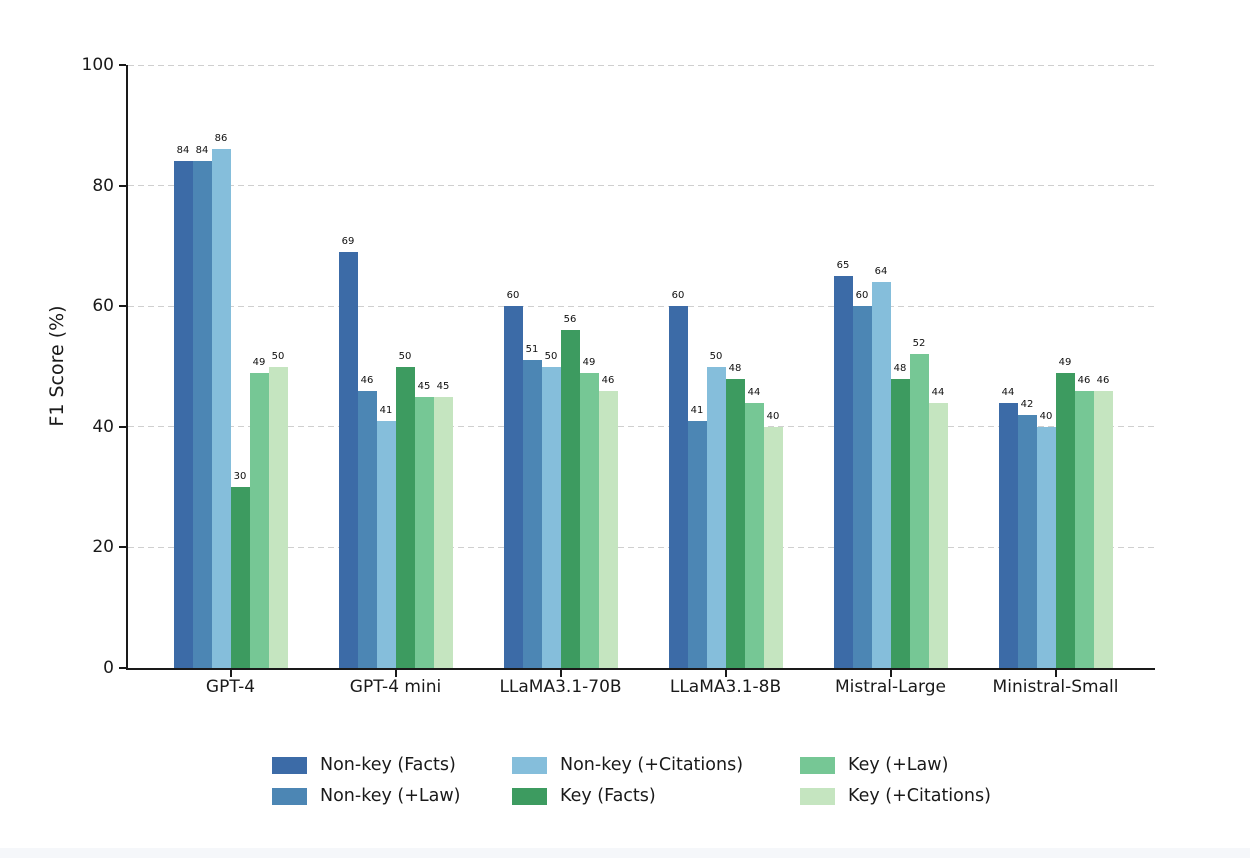 This screenshot has height=858, width=1250. What do you see at coordinates (754, 535) in the screenshot?
I see `bar-LLaMA3.1-8B-Key (+Law)` at bounding box center [754, 535].